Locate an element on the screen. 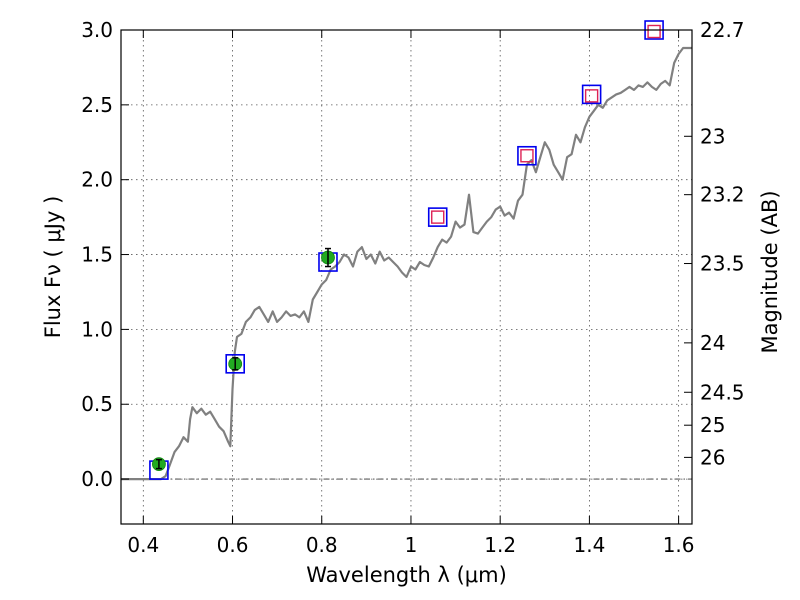  x-tick-label: 1.6 is located at coordinates (679, 545).